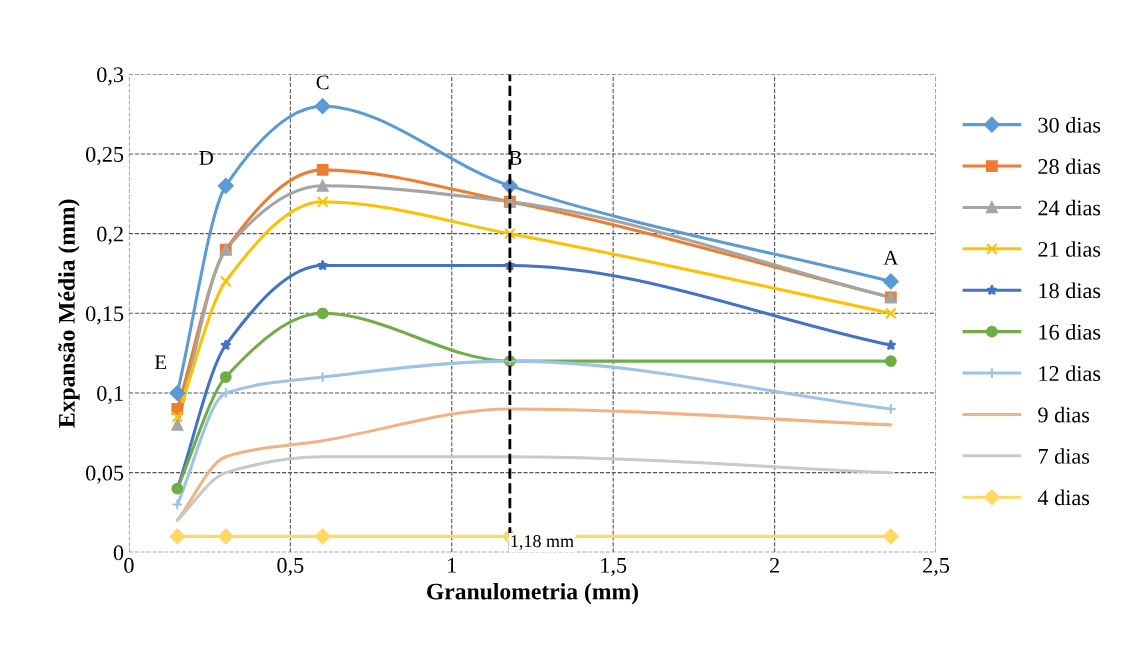 This screenshot has height=646, width=1121. What do you see at coordinates (129, 565) in the screenshot?
I see `x-tick-label: 0` at bounding box center [129, 565].